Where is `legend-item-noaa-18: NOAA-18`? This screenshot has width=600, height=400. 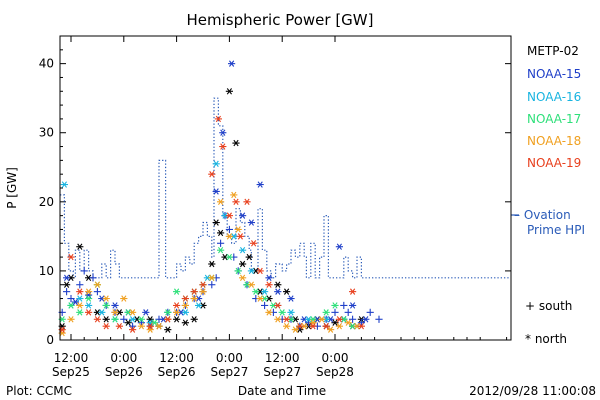
legend-item-noaa-18: NOAA-18 is located at coordinates (554, 141).